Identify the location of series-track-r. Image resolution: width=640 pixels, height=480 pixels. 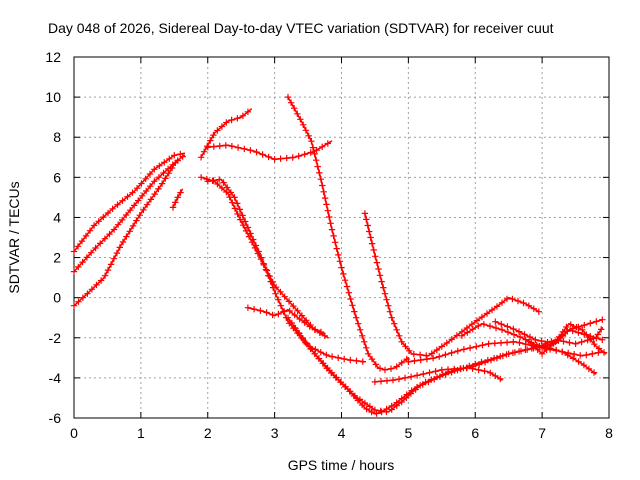
(566, 339).